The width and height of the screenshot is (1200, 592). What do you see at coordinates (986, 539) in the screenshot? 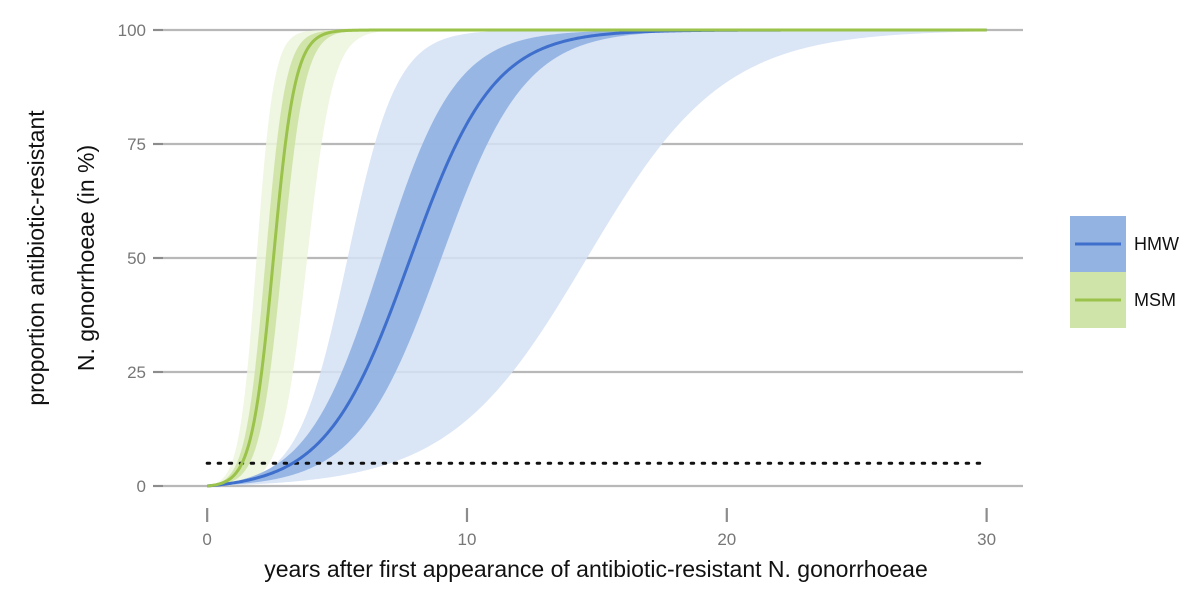
I see `x-tick-label: 30` at bounding box center [986, 539].